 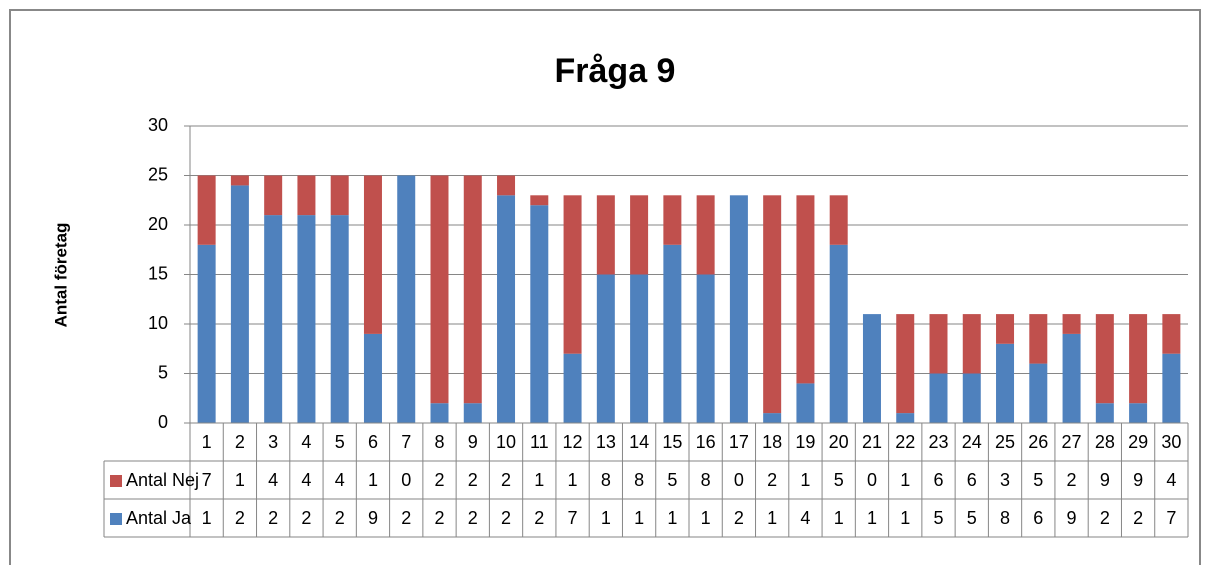 What do you see at coordinates (573, 518) in the screenshot?
I see `data-table-cell: 7` at bounding box center [573, 518].